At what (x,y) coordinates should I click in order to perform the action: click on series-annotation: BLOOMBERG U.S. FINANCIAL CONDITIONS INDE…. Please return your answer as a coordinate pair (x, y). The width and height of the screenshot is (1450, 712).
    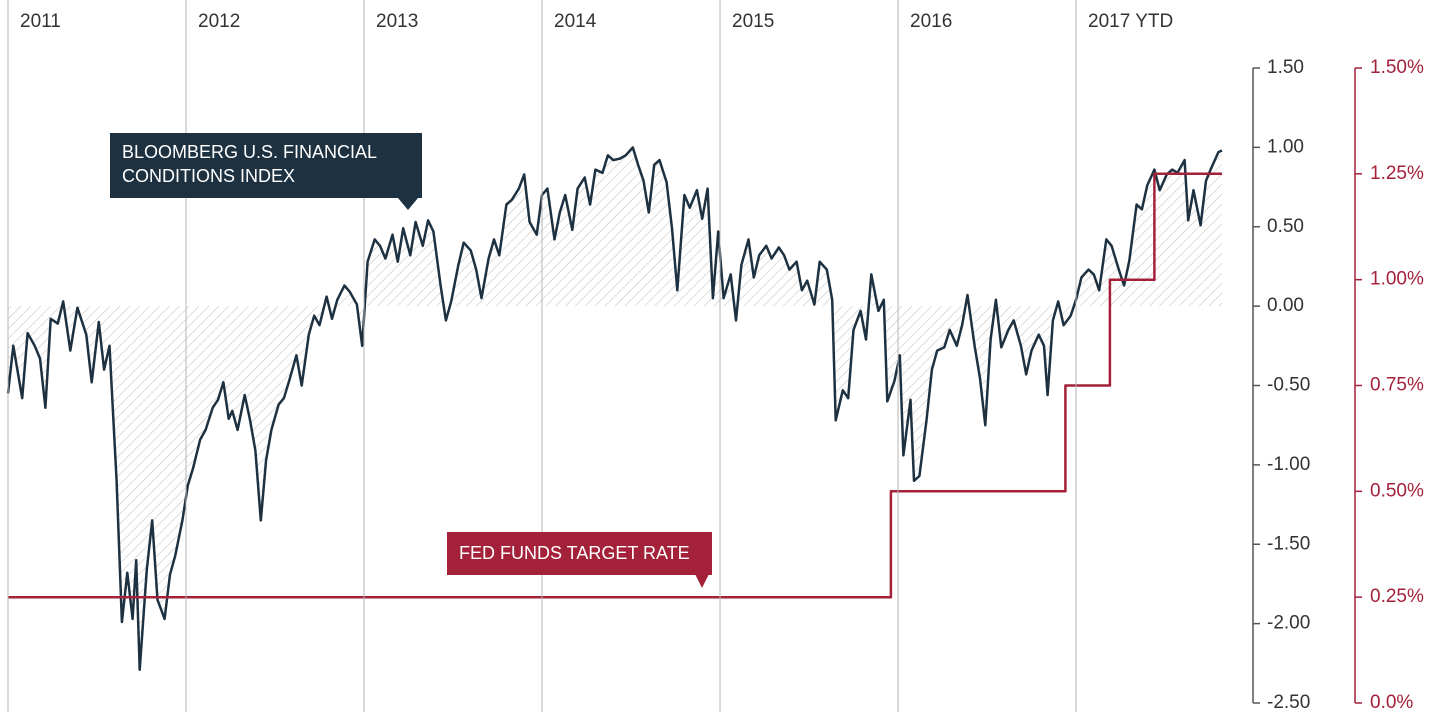
    Looking at the image, I should click on (266, 165).